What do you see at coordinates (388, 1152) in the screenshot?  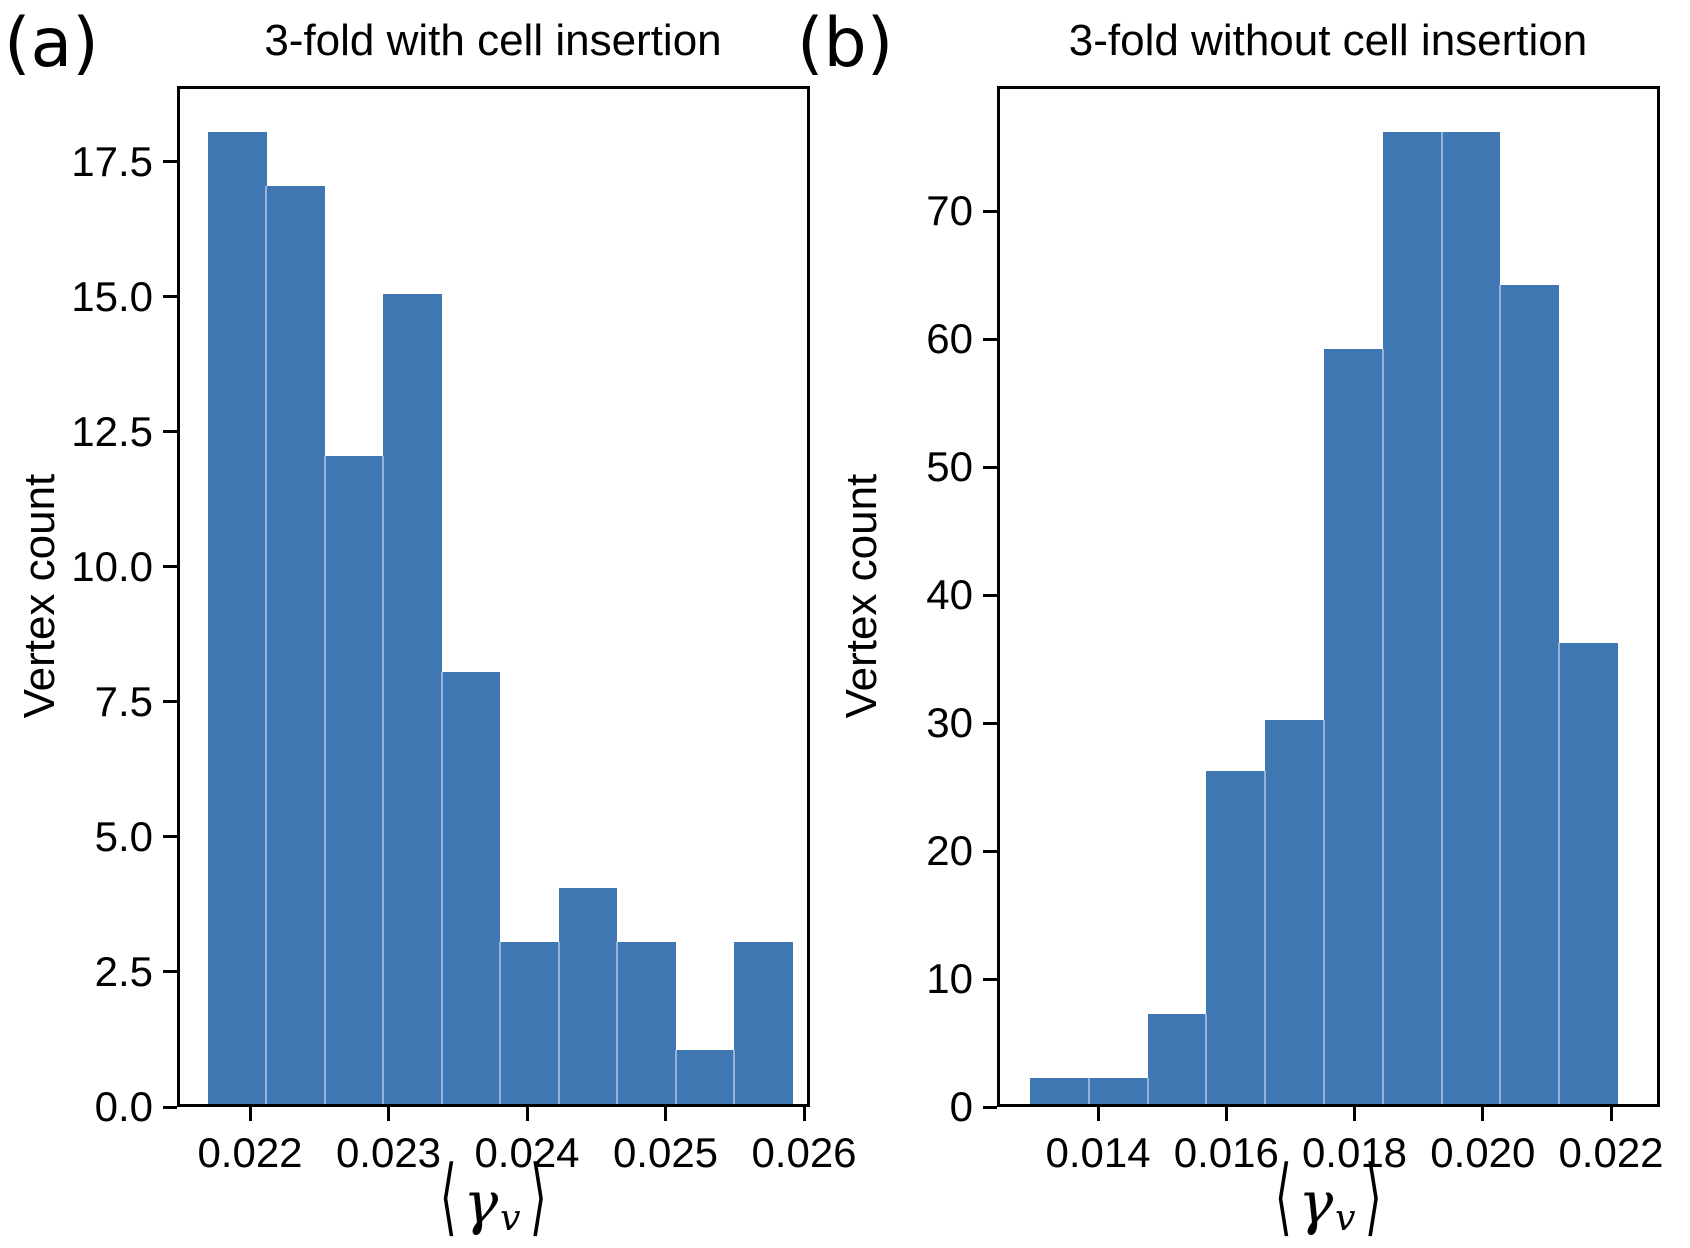 I see `x-tick-label: 0.023` at bounding box center [388, 1152].